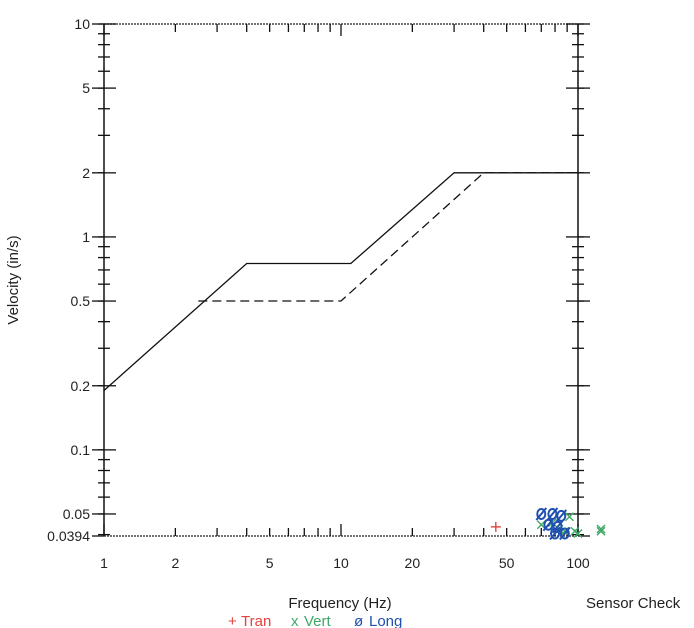 The height and width of the screenshot is (628, 694). Describe the element at coordinates (270, 563) in the screenshot. I see `x-tick-label: 5` at that location.